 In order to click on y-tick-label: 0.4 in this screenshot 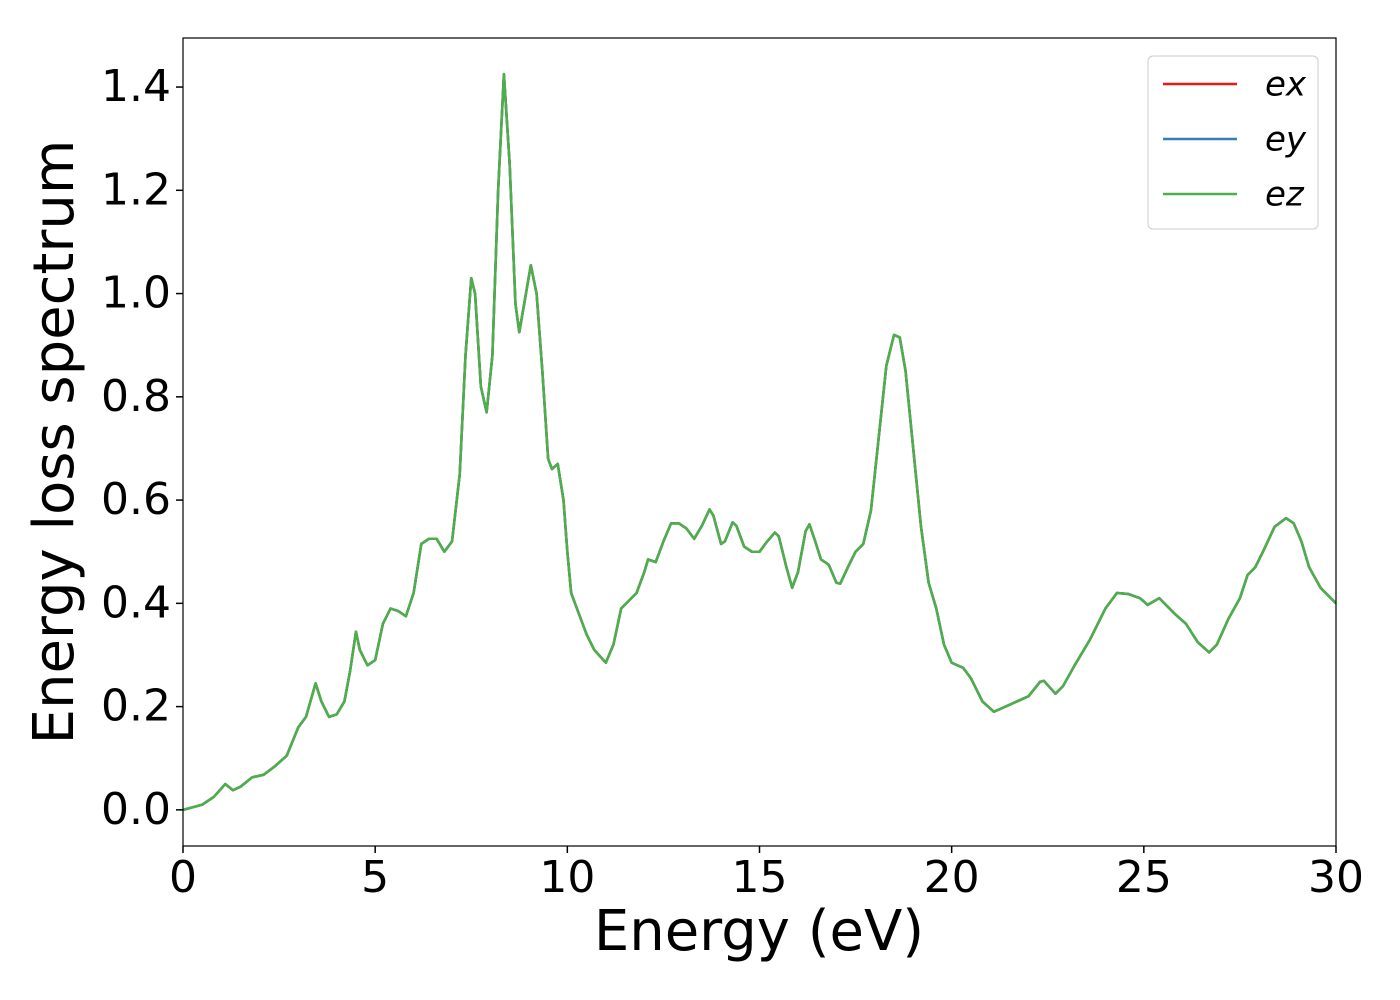, I will do `click(136, 602)`.